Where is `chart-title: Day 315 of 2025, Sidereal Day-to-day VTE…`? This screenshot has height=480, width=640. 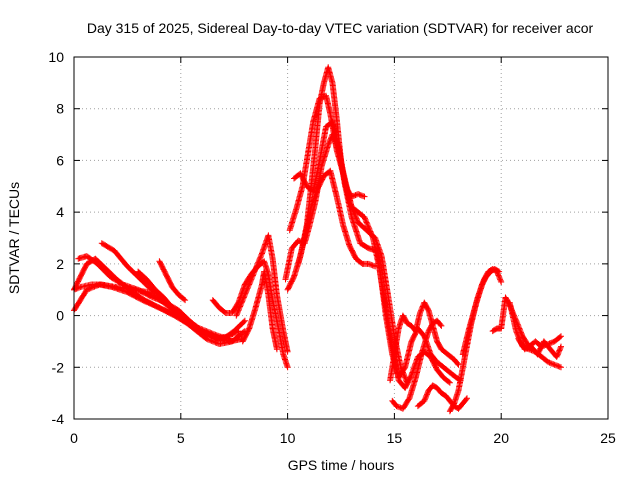
chart-title: Day 315 of 2025, Sidereal Day-to-day VTE… is located at coordinates (340, 28).